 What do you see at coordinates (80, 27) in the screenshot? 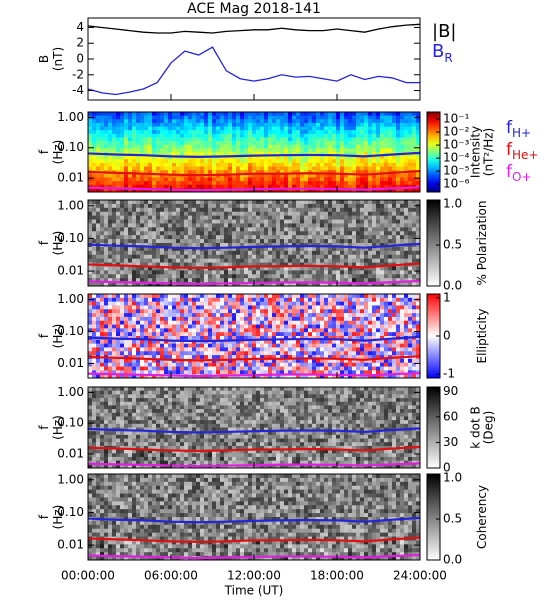
I see `y-tick-label: 4` at bounding box center [80, 27].